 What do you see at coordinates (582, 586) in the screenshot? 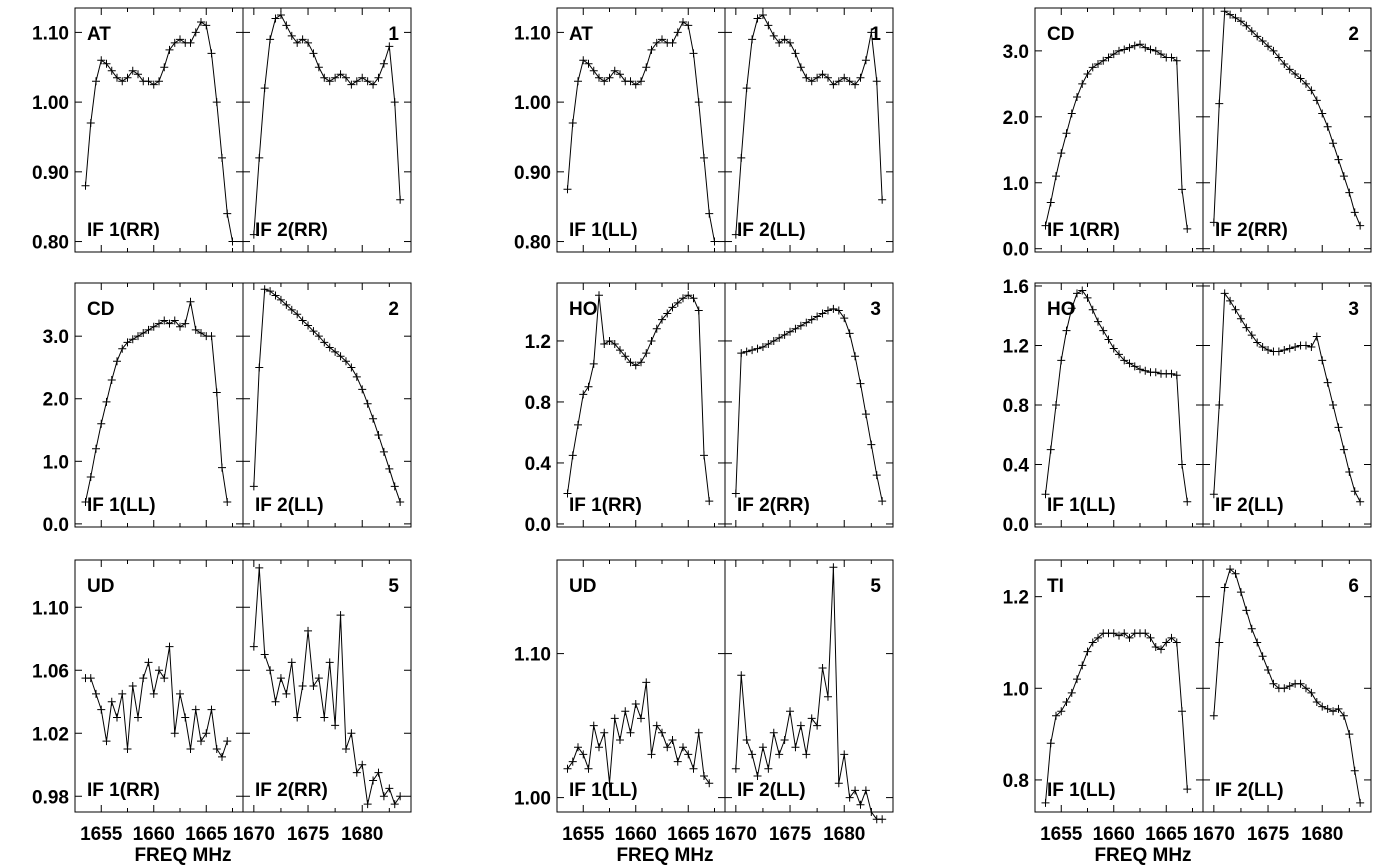
I see `left-panel-label: UD` at bounding box center [582, 586].